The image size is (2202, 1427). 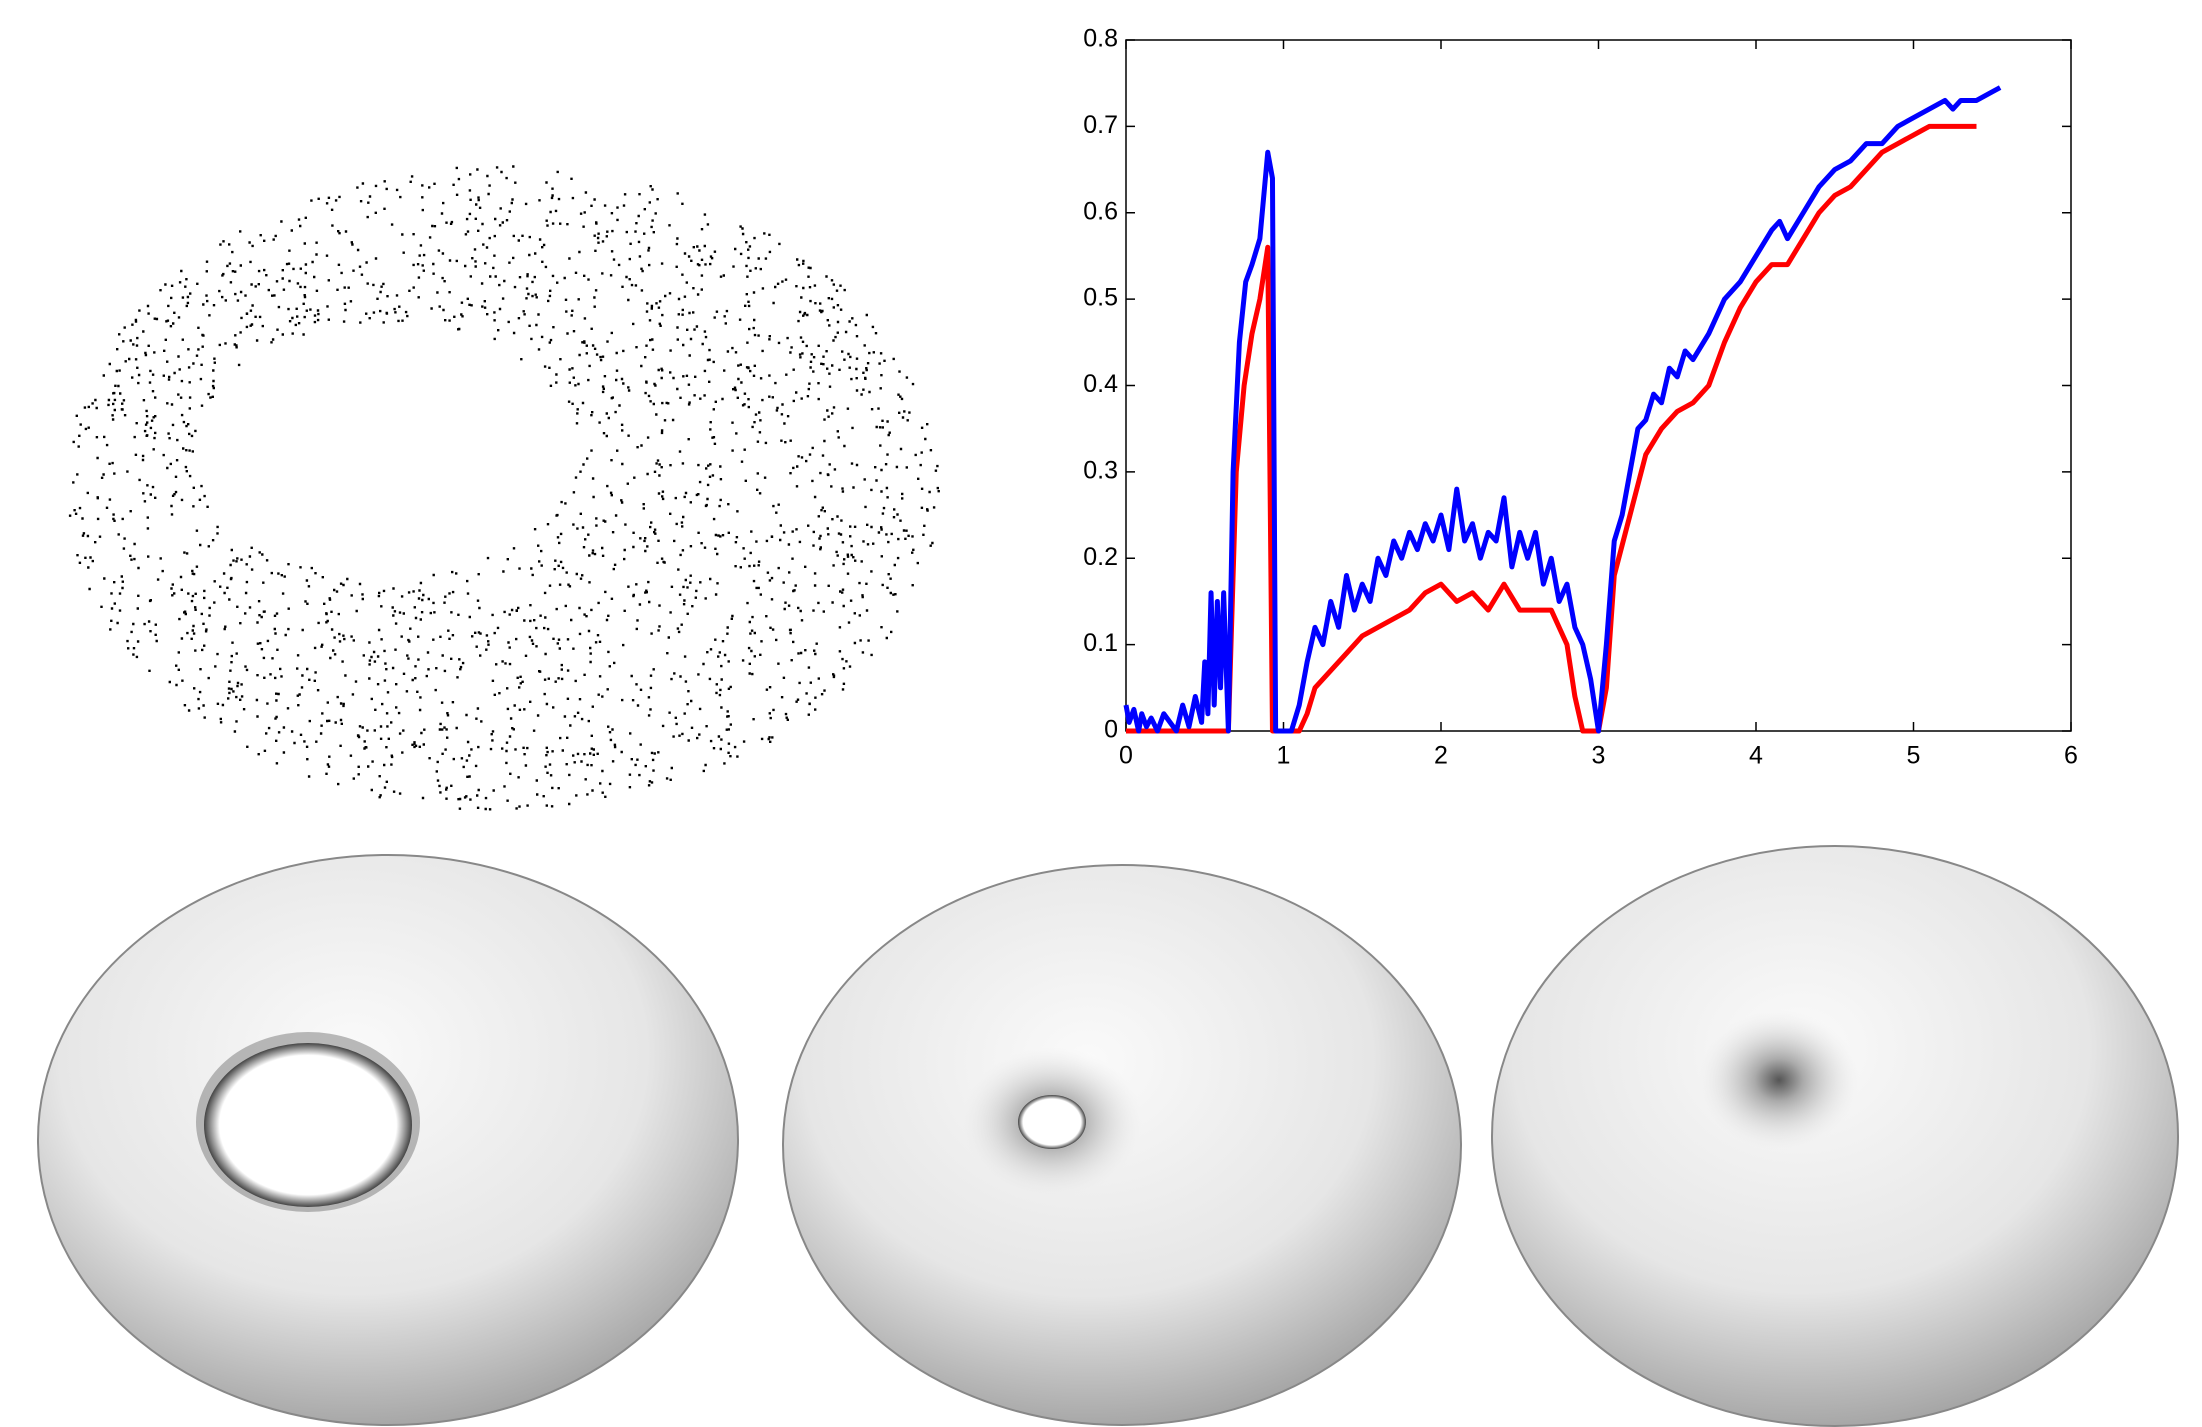 What do you see at coordinates (1914, 756) in the screenshot?
I see `x-tick-label: 5` at bounding box center [1914, 756].